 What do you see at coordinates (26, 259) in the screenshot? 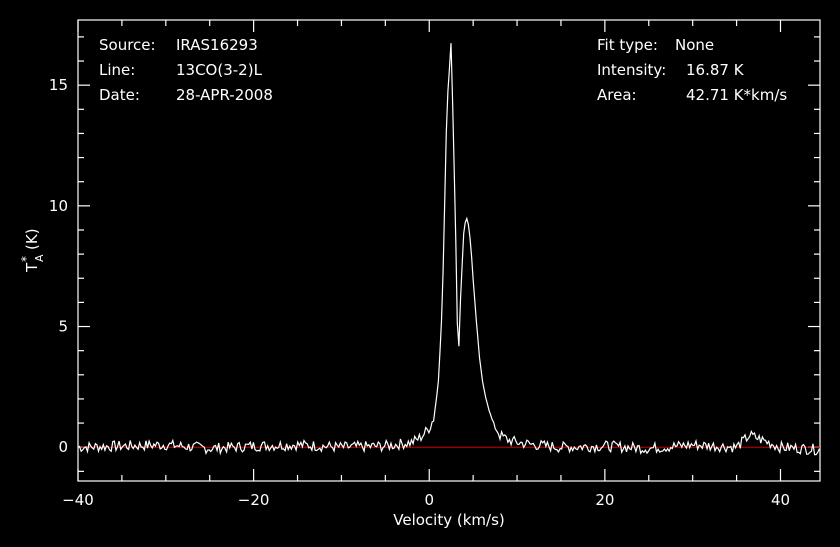
I see `y-axis-label-sup: *` at bounding box center [26, 259].